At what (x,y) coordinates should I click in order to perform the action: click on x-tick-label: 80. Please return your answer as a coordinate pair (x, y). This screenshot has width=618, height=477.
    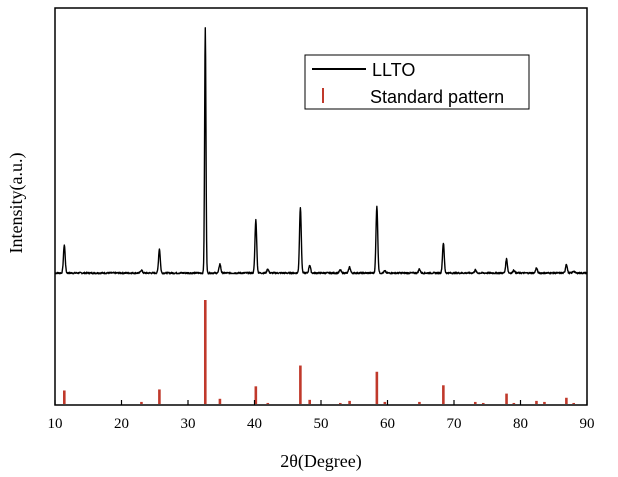
    Looking at the image, I should click on (520, 424).